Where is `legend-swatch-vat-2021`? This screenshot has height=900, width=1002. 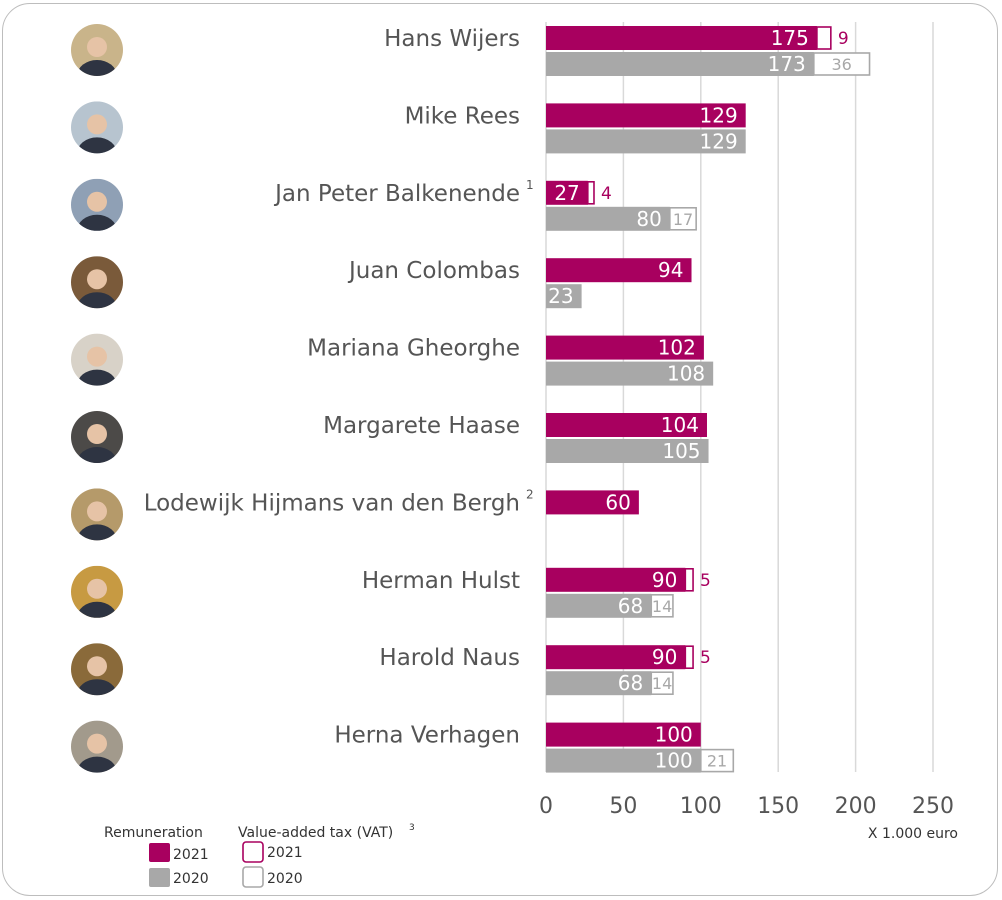 legend-swatch-vat-2021 is located at coordinates (253, 852).